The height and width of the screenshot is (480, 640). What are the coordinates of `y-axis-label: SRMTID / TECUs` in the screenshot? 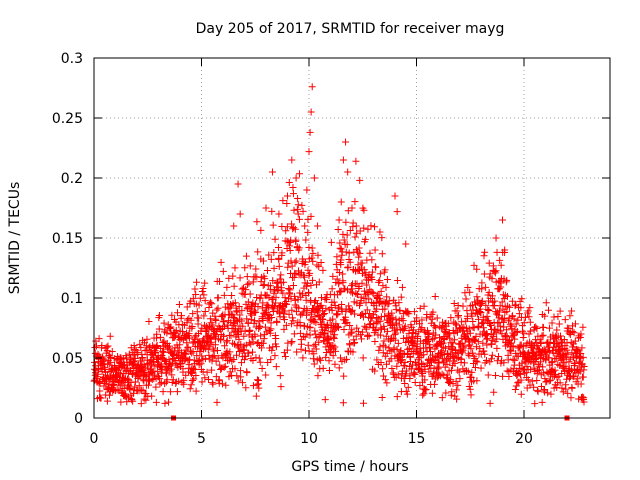 It's located at (15, 238).